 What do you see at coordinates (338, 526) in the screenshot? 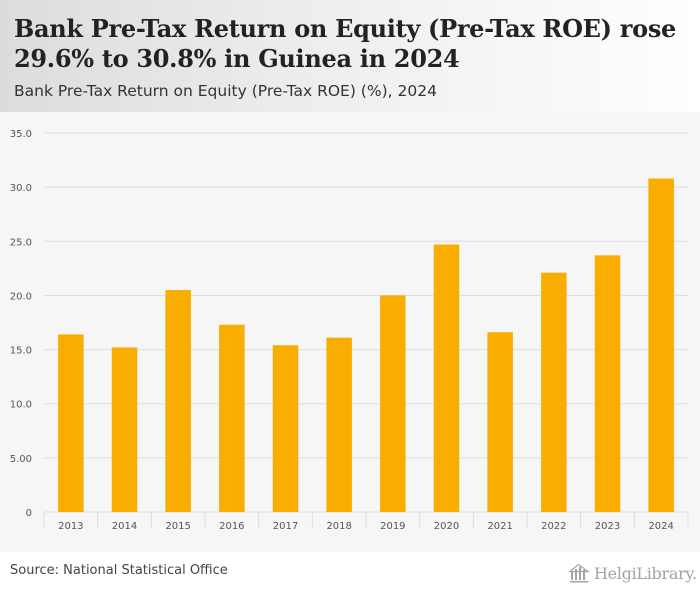
I see `x-tick-label: 2018` at bounding box center [338, 526].